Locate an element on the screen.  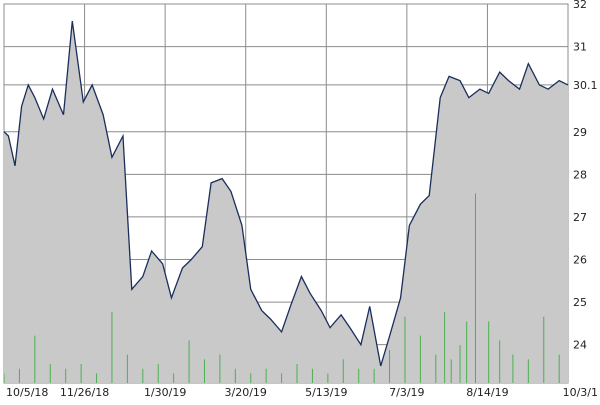
y-tick-label-3: 27 is located at coordinates (580, 217).